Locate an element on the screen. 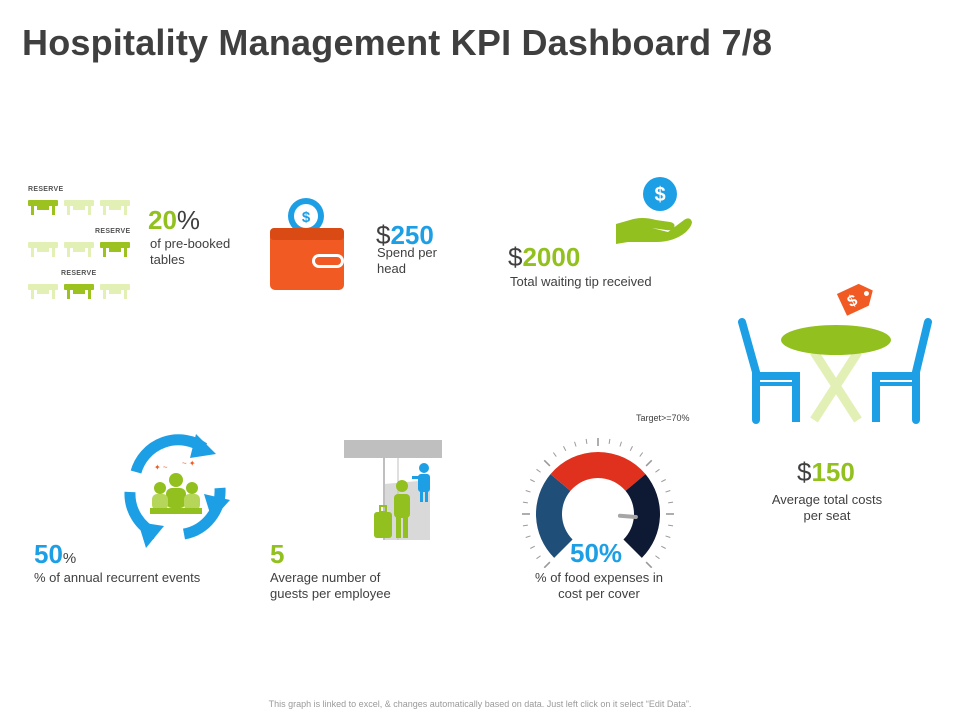  gauge-segment-mid is located at coordinates (598, 471).